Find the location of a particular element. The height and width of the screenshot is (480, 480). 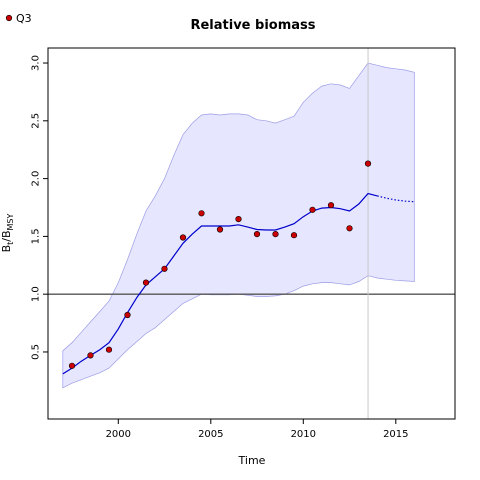

x-tick-label: 2010 is located at coordinates (303, 434).